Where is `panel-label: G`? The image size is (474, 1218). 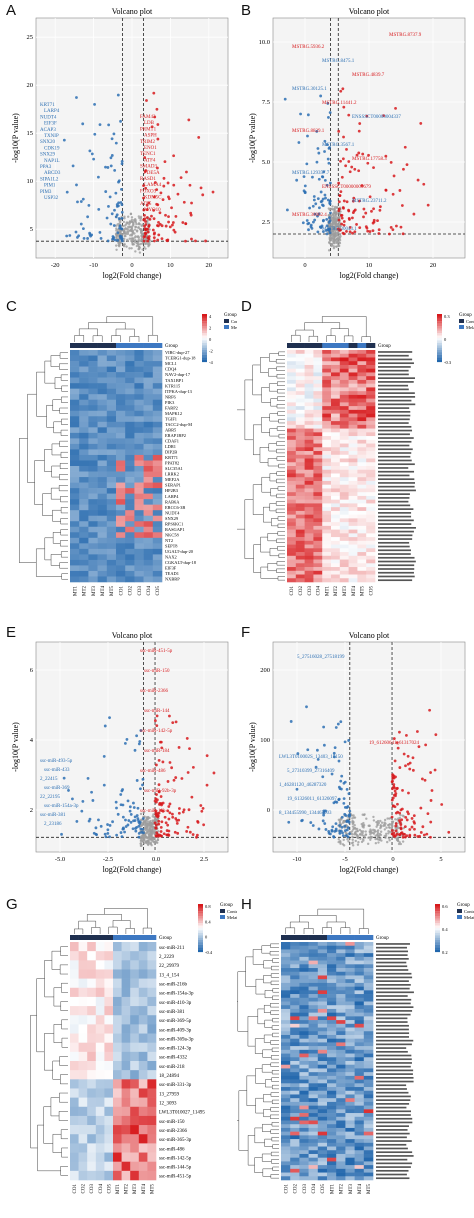
panel-label: G is located at coordinates (12, 904).